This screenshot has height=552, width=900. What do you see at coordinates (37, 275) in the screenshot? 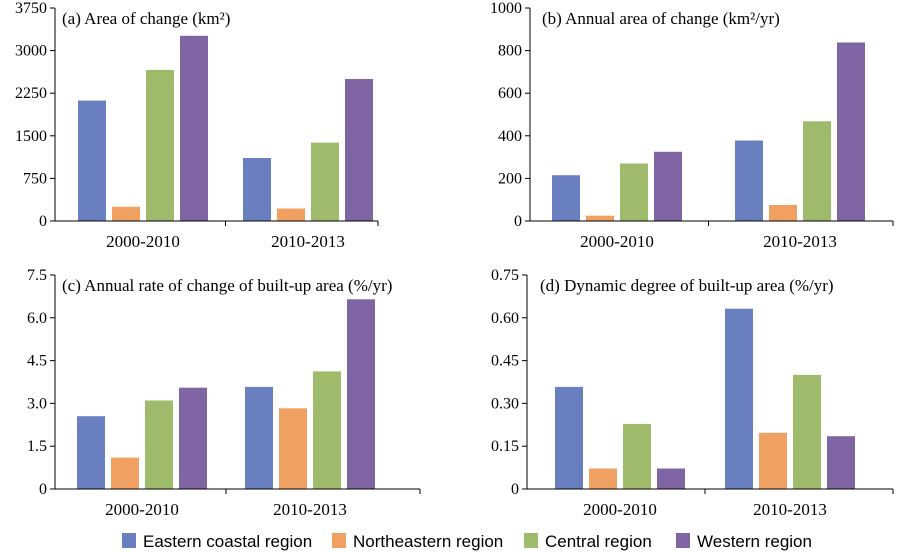
I see `y-tick-label: 7.5` at bounding box center [37, 275].